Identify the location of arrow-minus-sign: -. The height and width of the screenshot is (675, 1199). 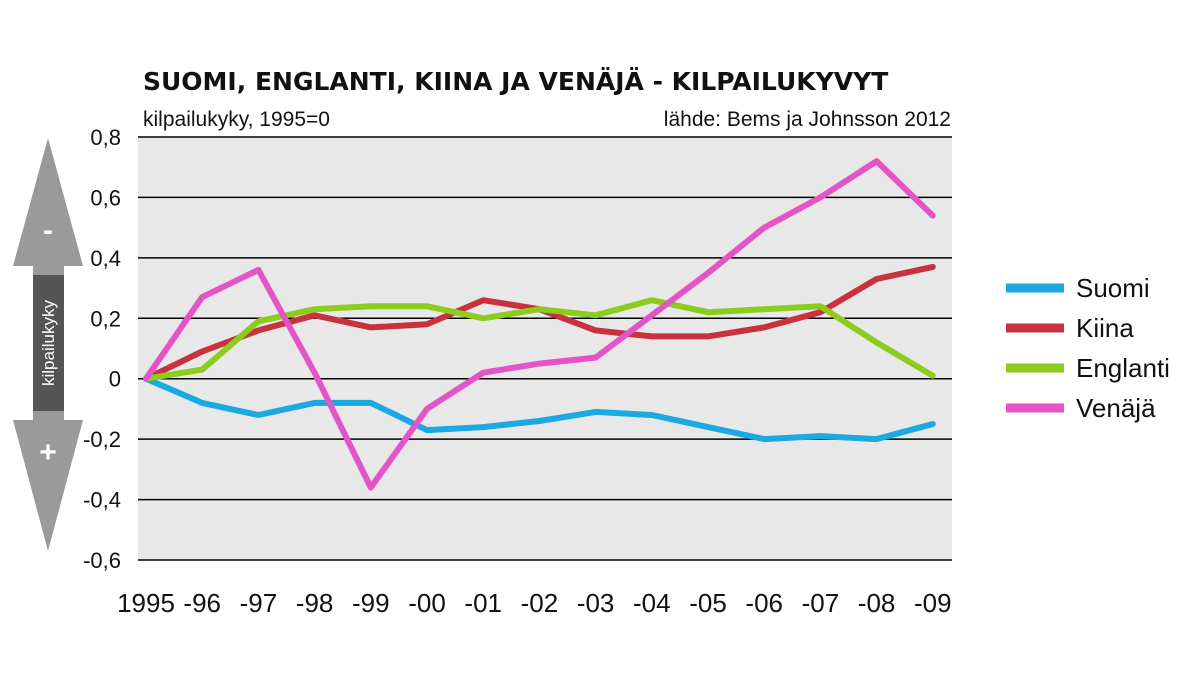
(48, 230).